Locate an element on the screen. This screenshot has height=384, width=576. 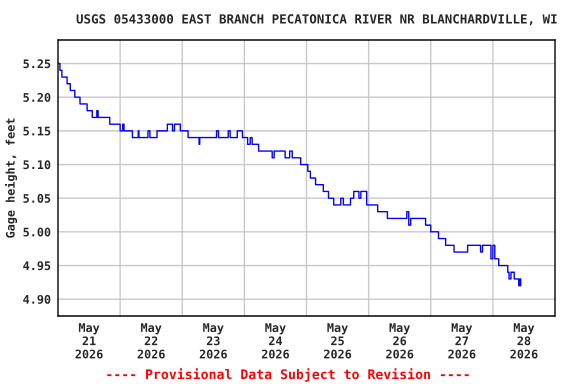
x-tick-label: May 22 2026 is located at coordinates (151, 341).